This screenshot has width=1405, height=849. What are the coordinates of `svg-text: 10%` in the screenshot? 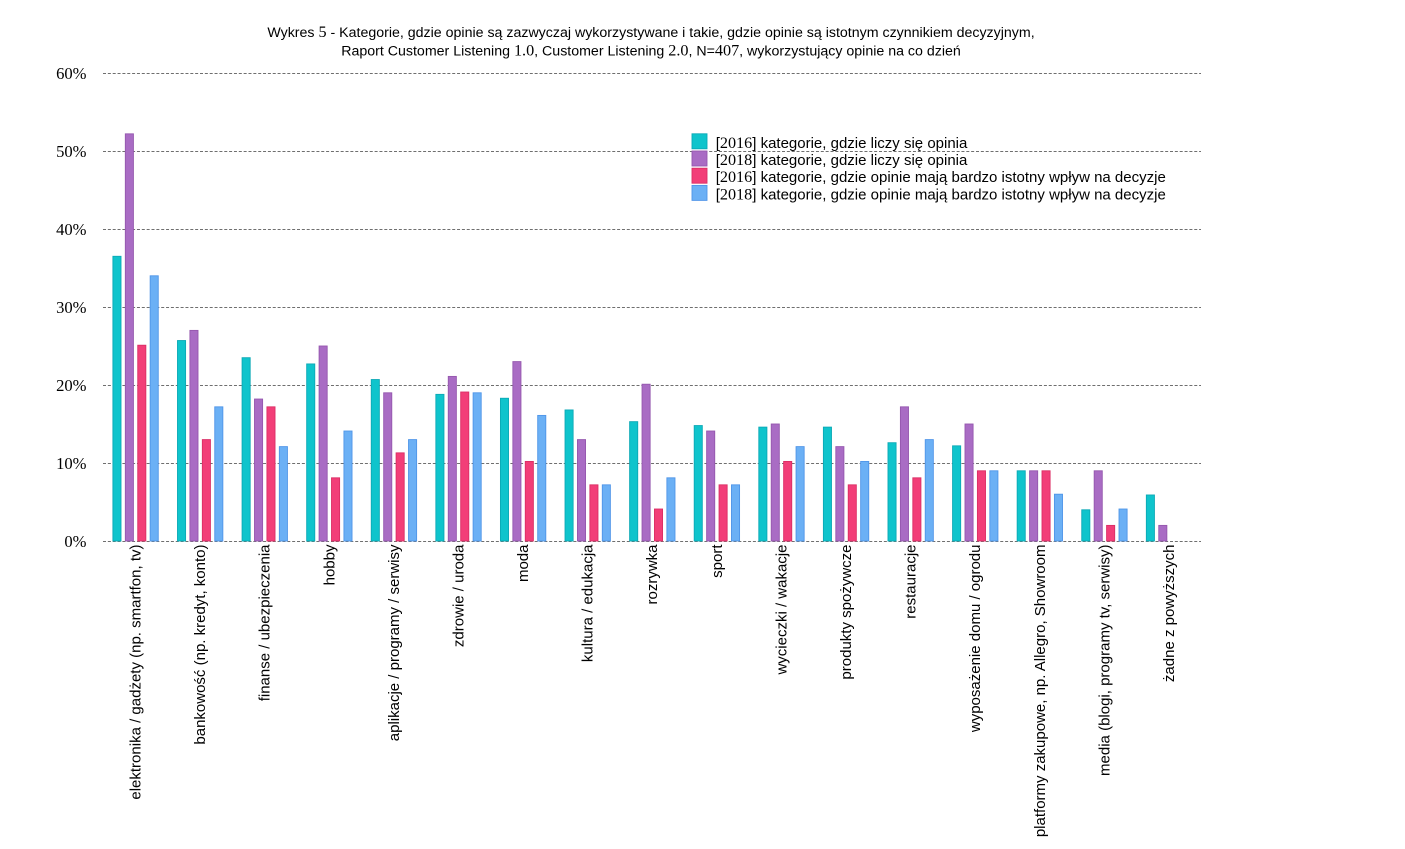 It's located at (71, 463).